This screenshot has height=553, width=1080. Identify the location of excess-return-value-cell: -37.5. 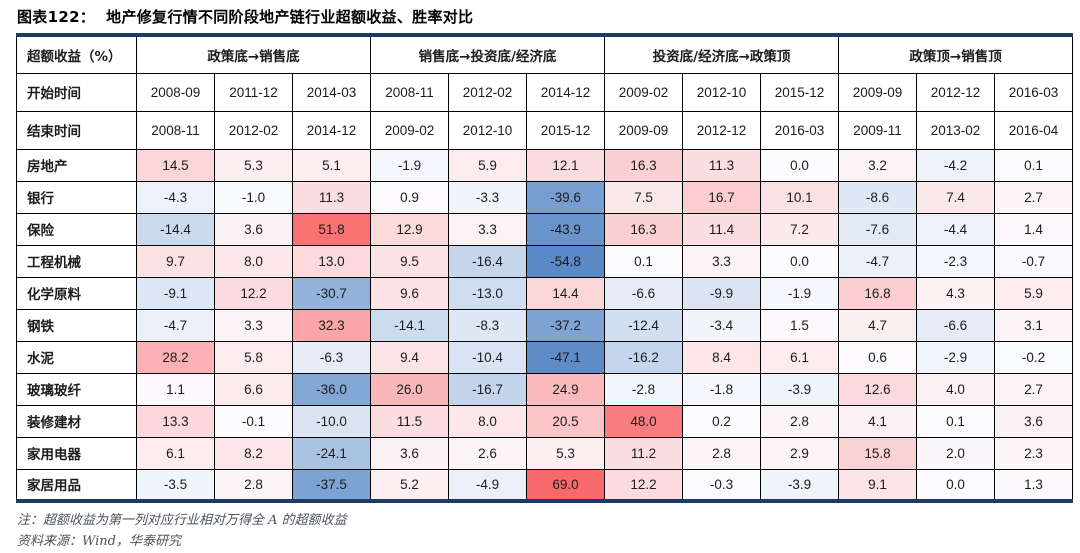
(331, 485).